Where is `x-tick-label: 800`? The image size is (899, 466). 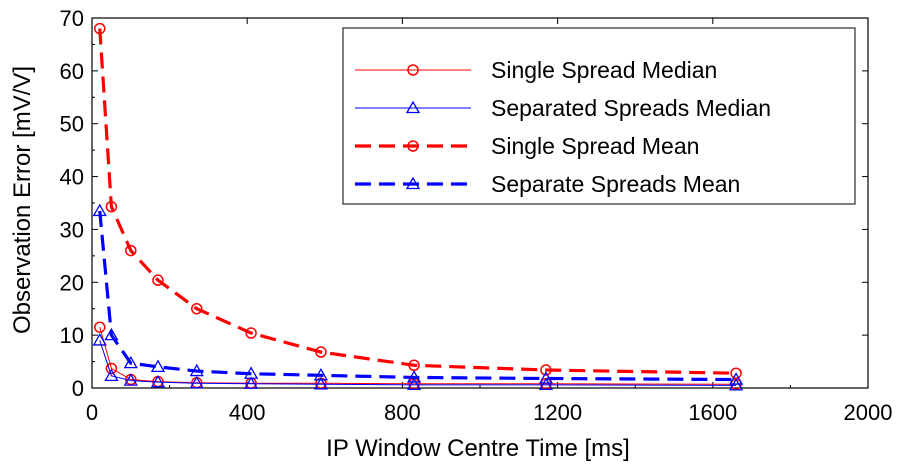
x-tick-label: 800 is located at coordinates (402, 412).